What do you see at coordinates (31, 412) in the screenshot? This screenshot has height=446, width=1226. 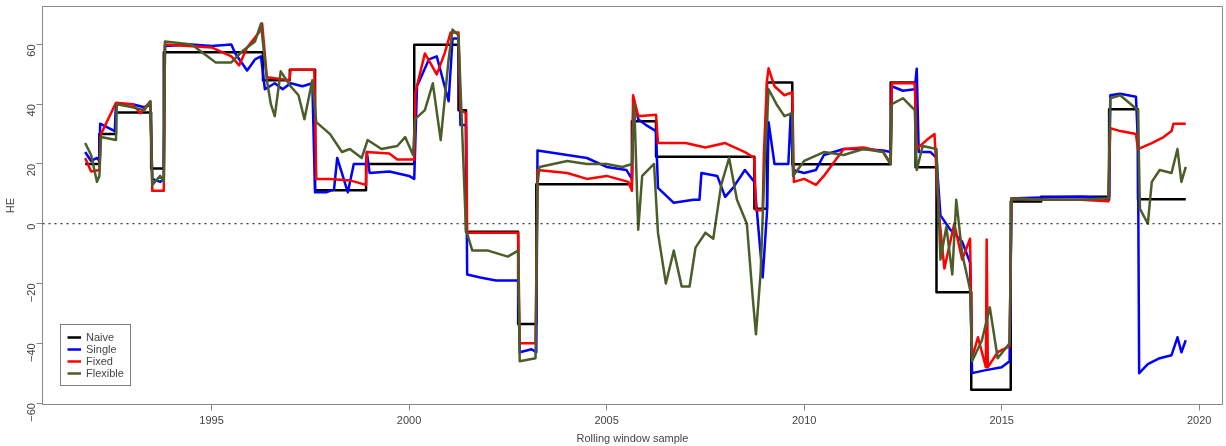 I see `y-tick-label: −60` at bounding box center [31, 412].